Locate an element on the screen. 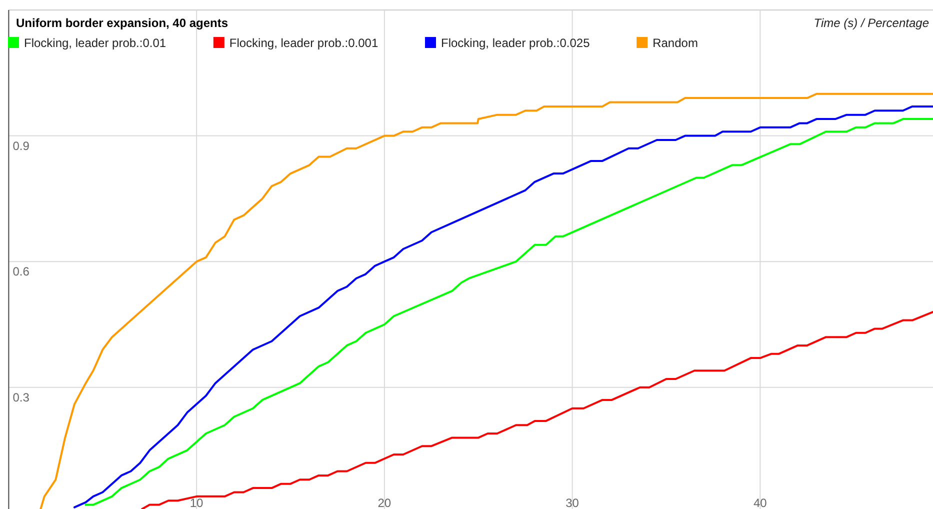  x-tick-label: 30 is located at coordinates (573, 502).